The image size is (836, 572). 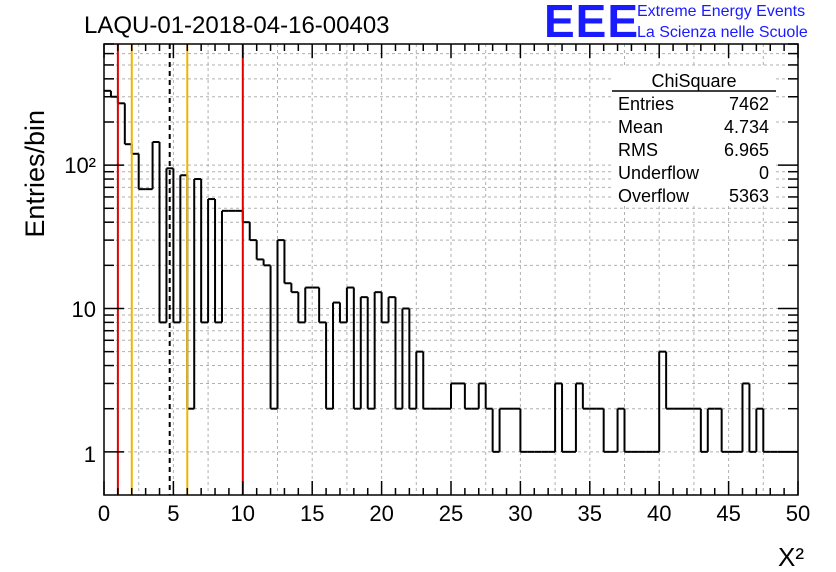 What do you see at coordinates (764, 173) in the screenshot?
I see `stats-value-underflow: 0` at bounding box center [764, 173].